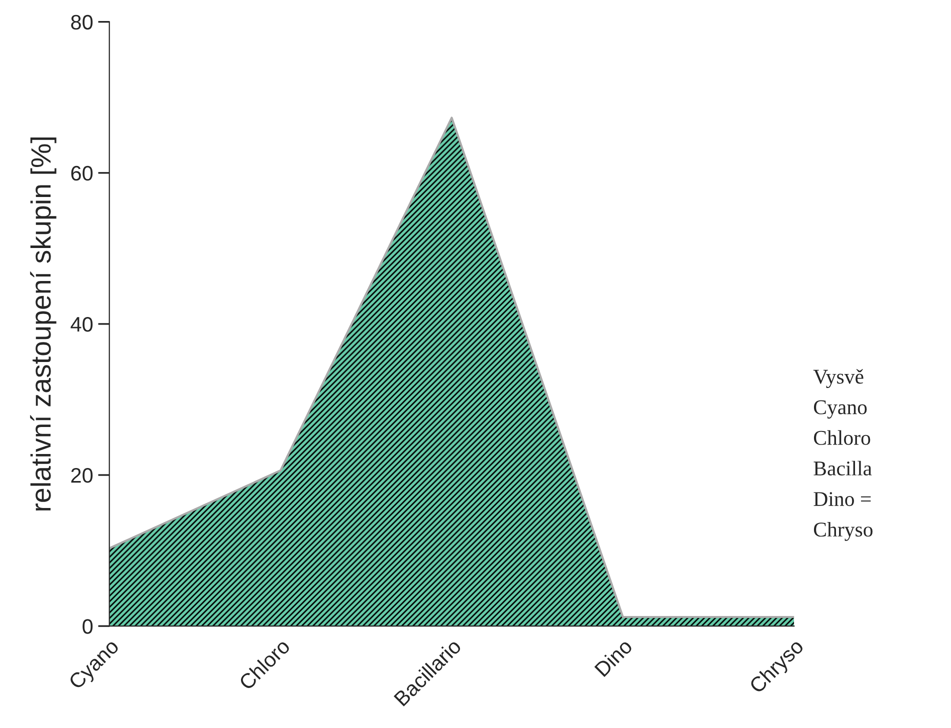 The image size is (951, 728). Describe the element at coordinates (842, 499) in the screenshot. I see `text: Dino =` at that location.